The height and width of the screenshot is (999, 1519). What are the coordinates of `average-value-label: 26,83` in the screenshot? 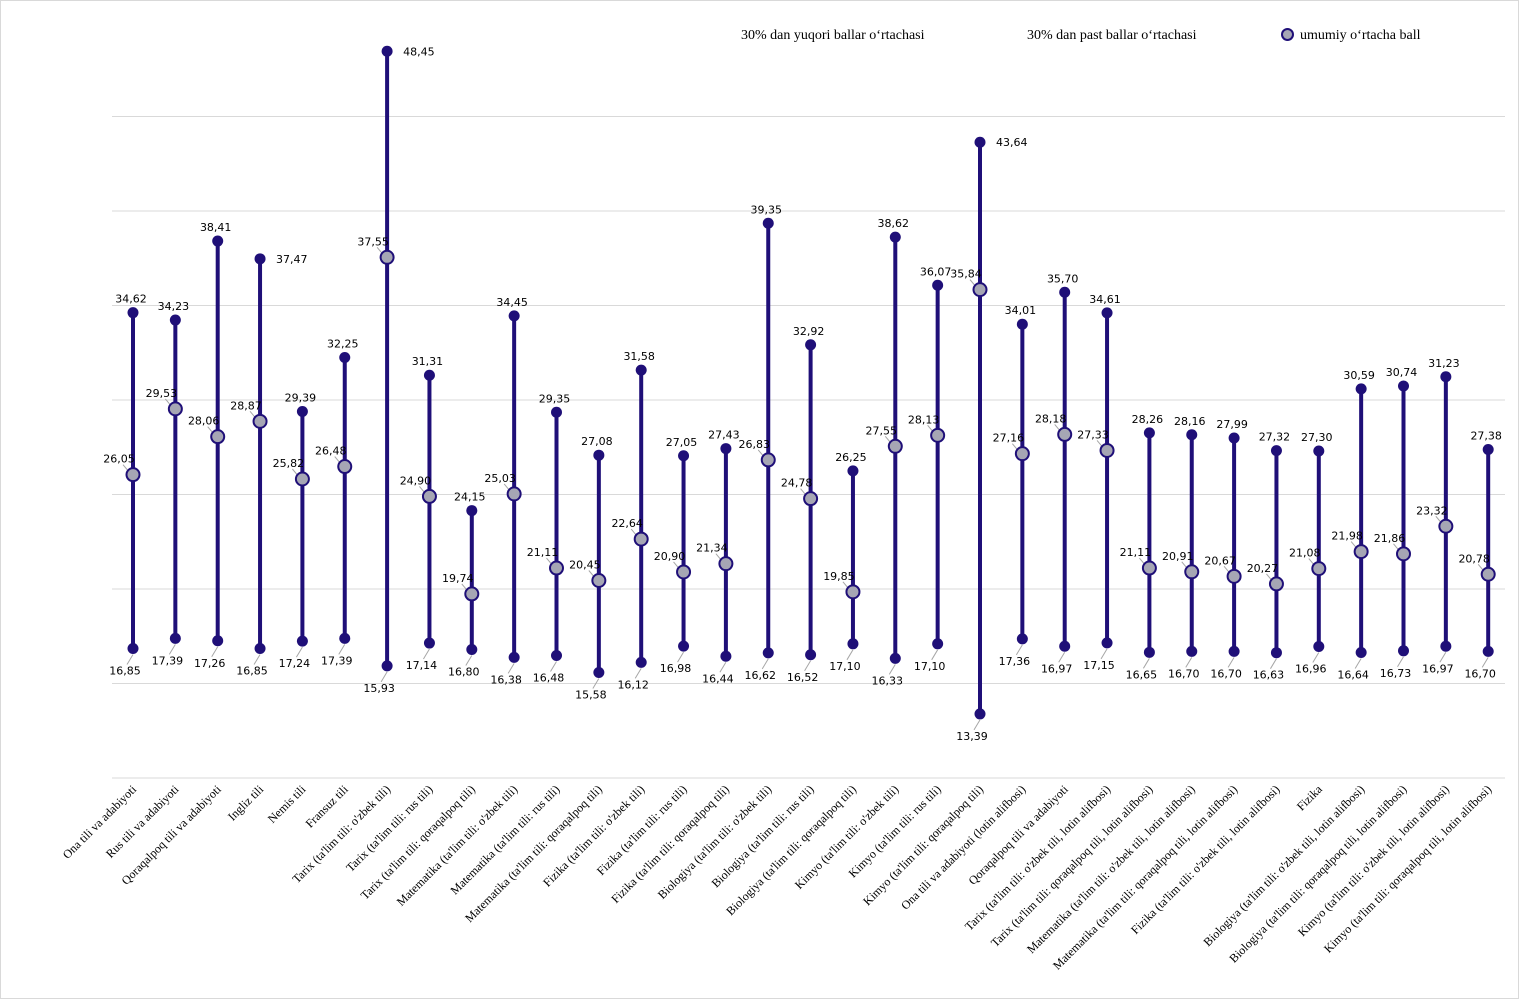 It's located at (755, 444).